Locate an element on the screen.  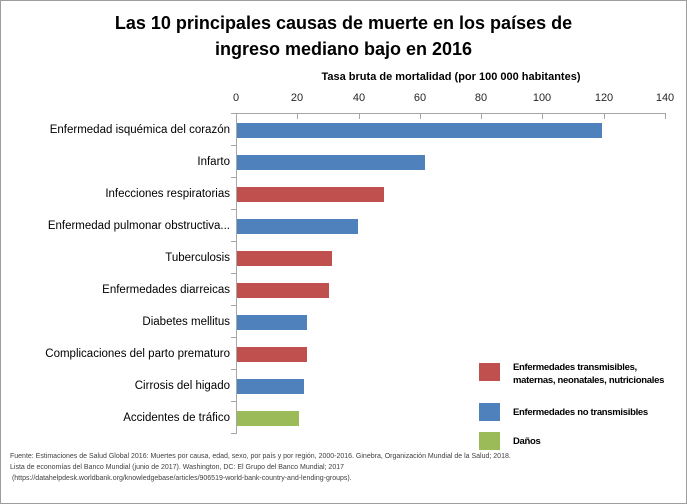
y-axis-tick-marks is located at coordinates (233, 274).